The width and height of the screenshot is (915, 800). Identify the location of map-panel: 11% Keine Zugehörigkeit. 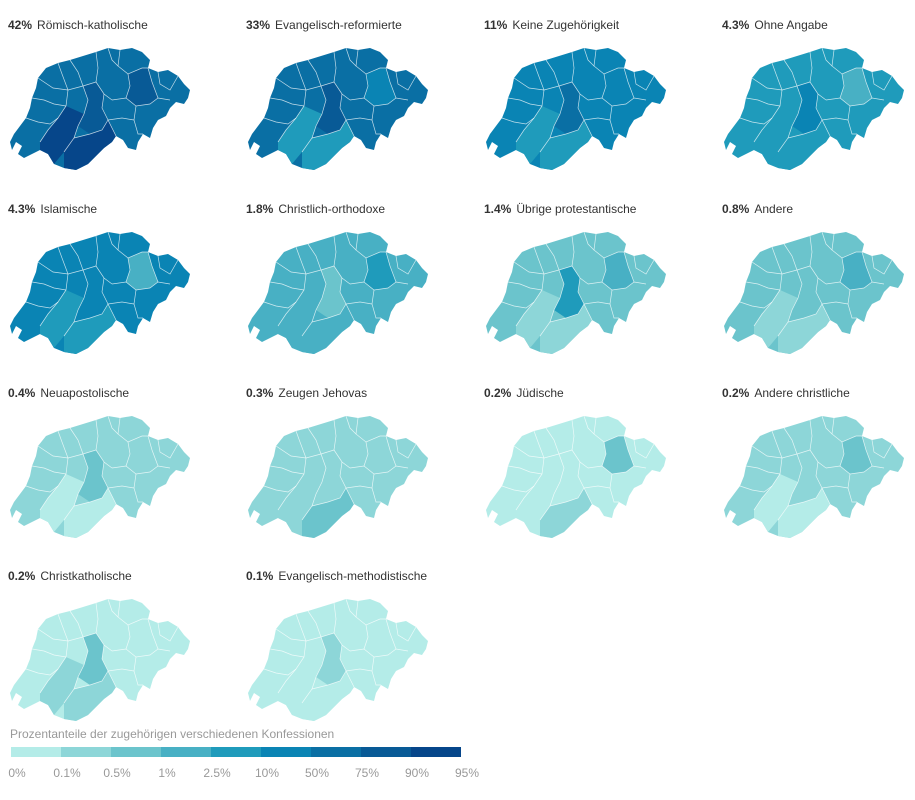
(594, 103).